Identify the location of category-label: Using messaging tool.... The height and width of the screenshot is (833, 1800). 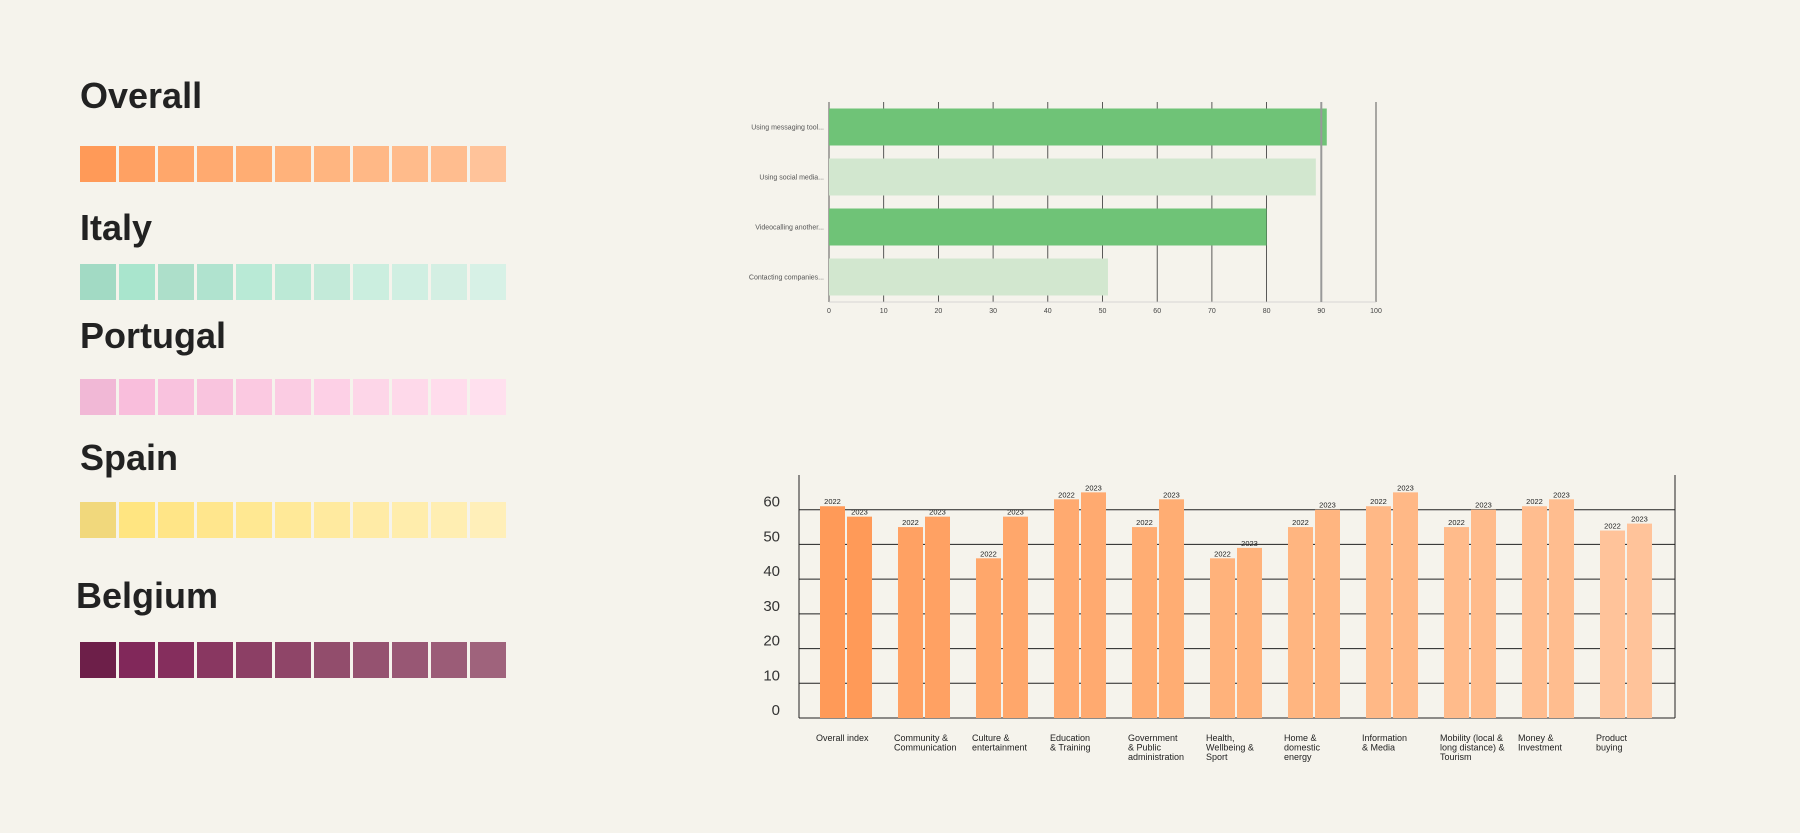
(787, 128).